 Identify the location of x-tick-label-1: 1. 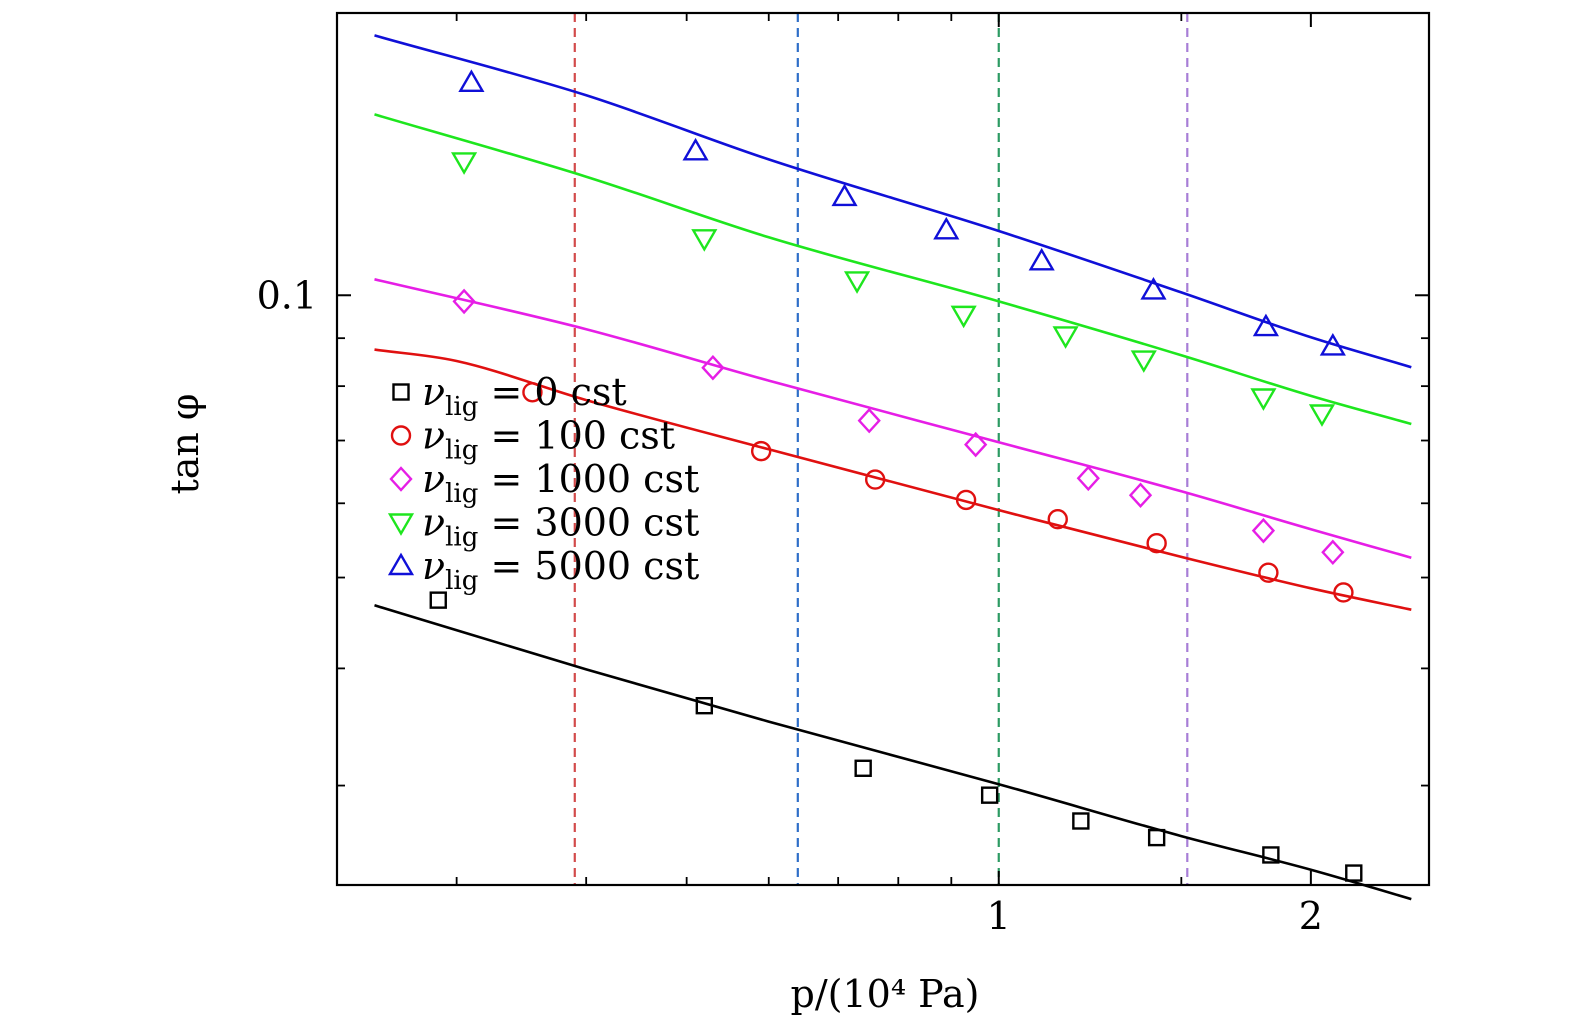
(999, 916).